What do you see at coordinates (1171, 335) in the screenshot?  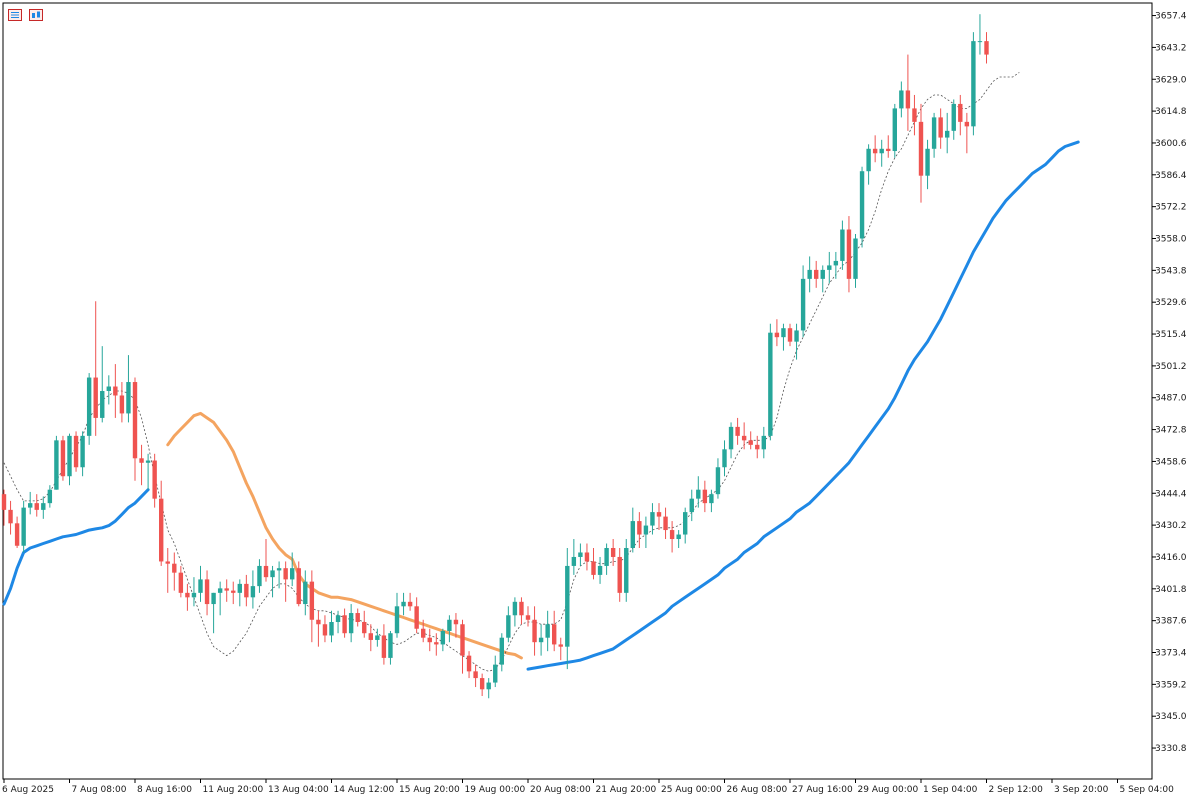 I see `y-tick-label: 3515.4` at bounding box center [1171, 335].